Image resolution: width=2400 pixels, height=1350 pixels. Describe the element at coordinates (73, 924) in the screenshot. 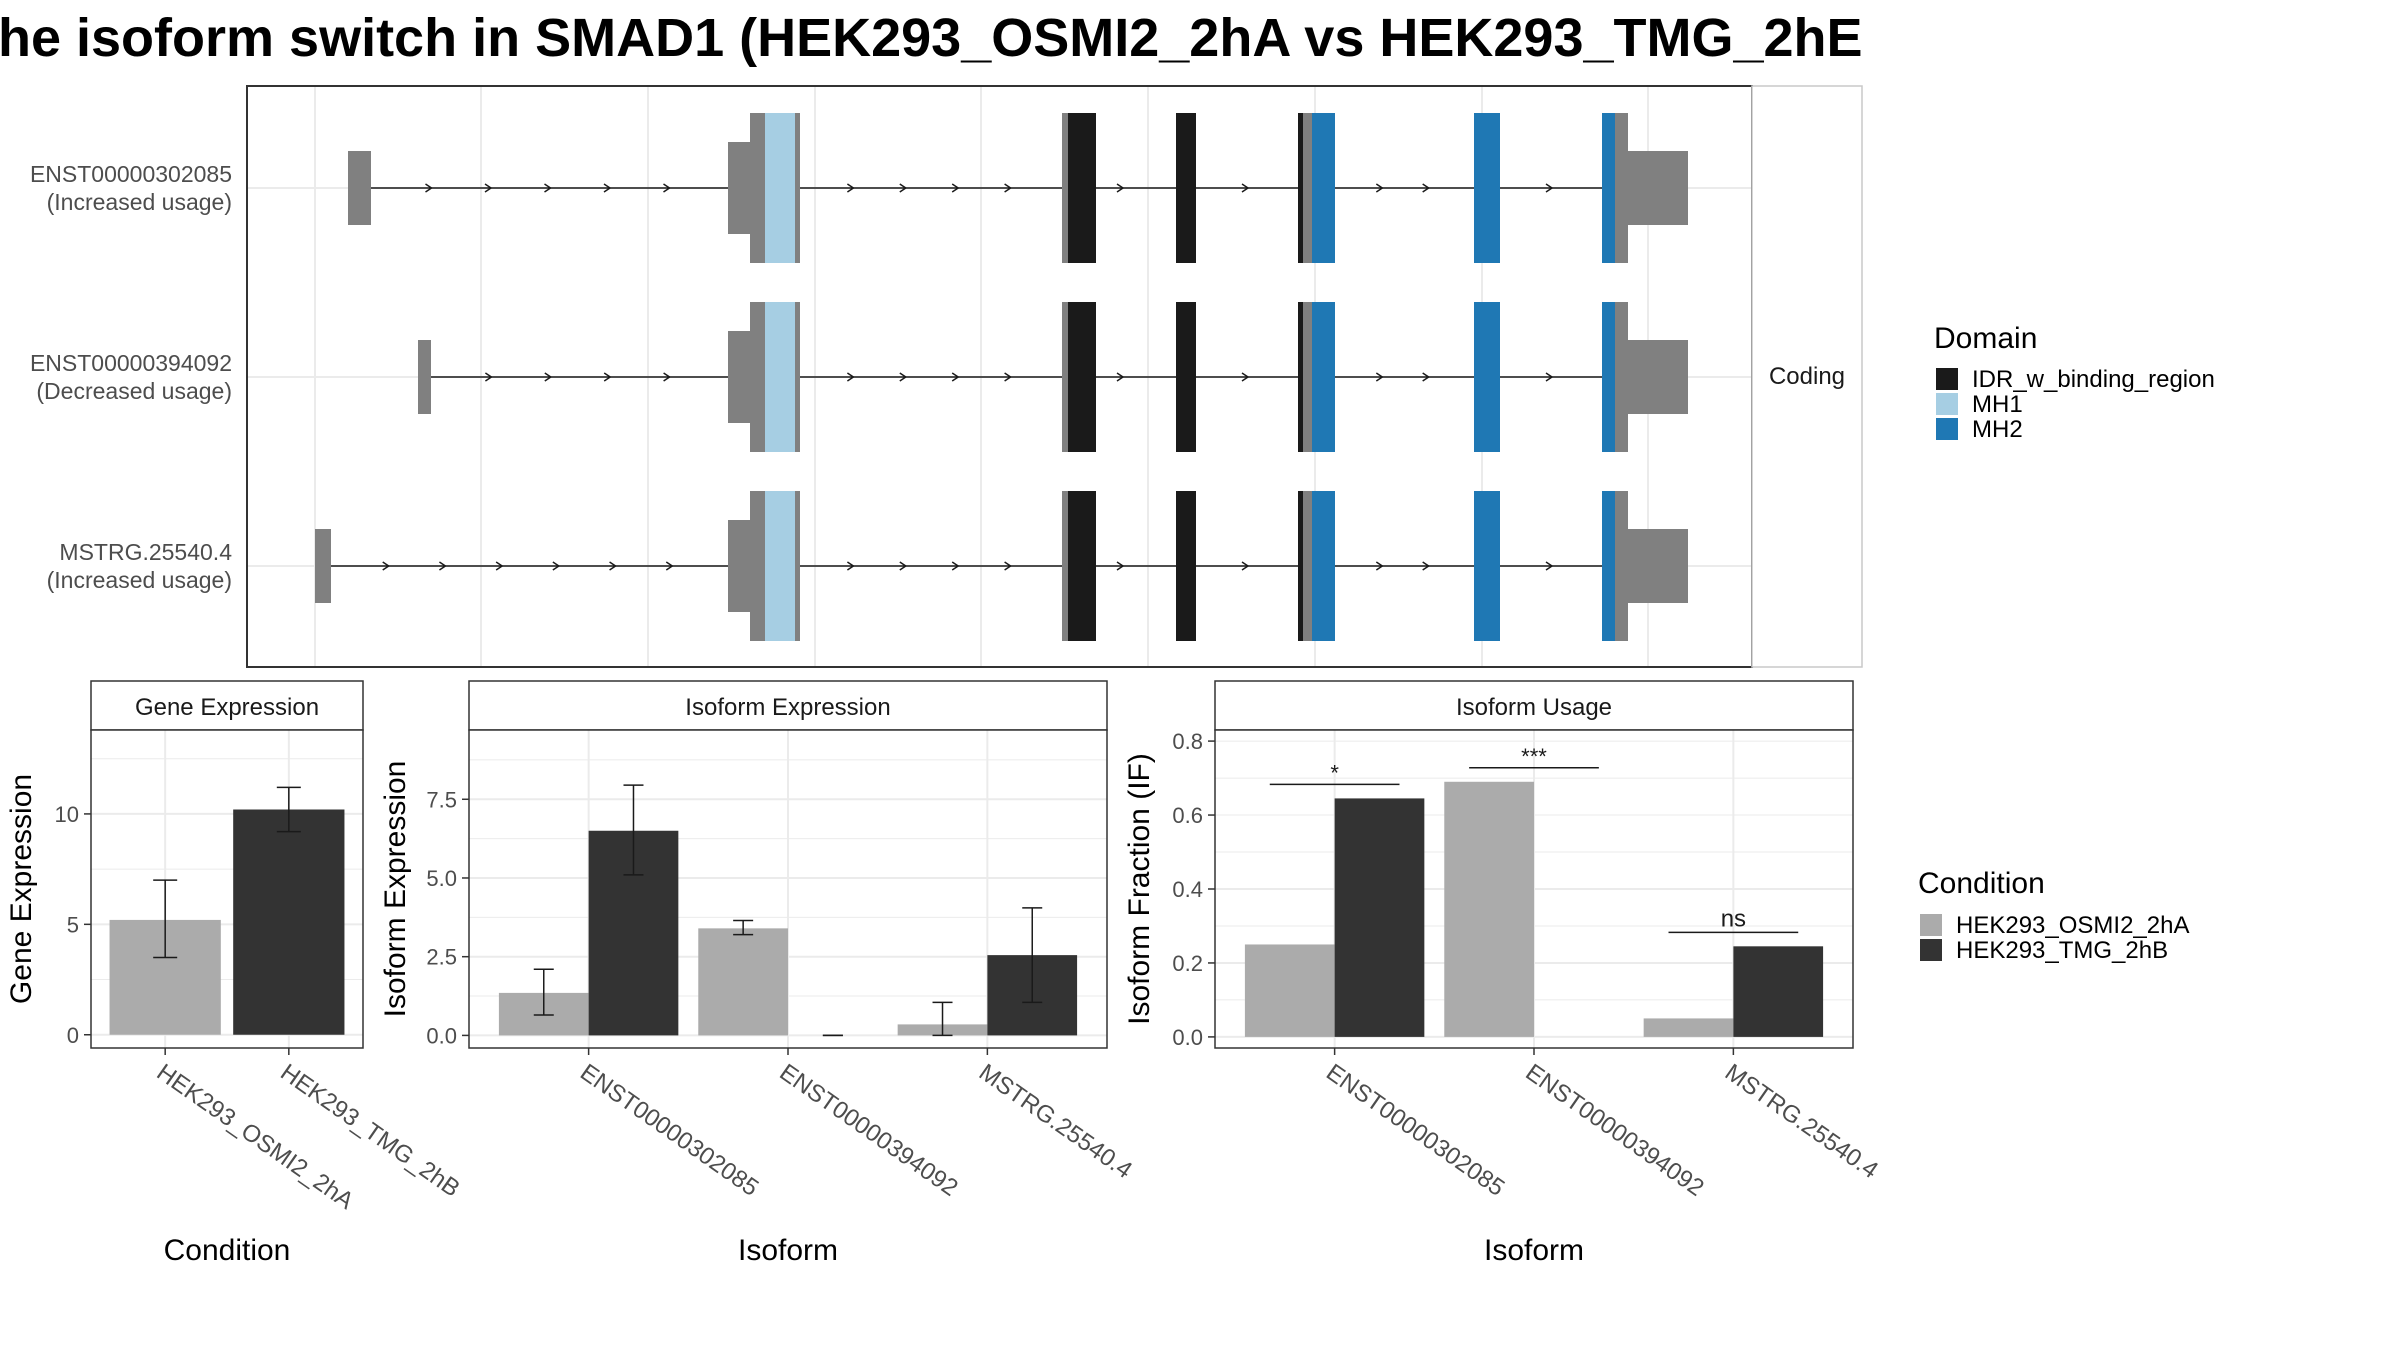

I see `y-tick-label: 5` at that location.